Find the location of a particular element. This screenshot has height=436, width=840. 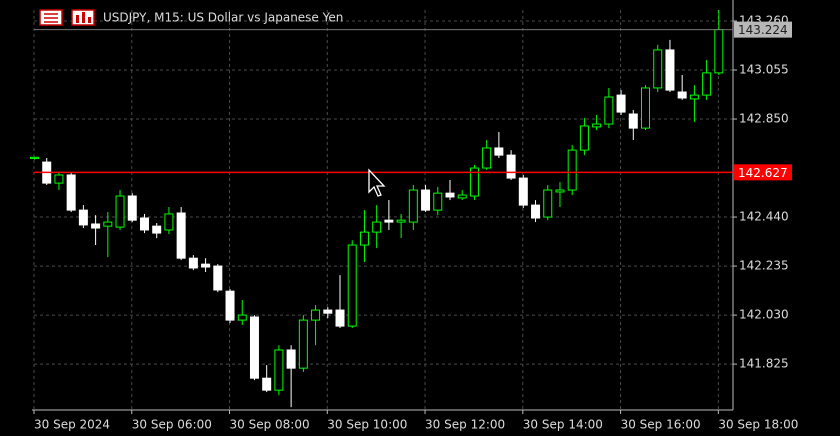

price-line-label-bg is located at coordinates (763, 172).